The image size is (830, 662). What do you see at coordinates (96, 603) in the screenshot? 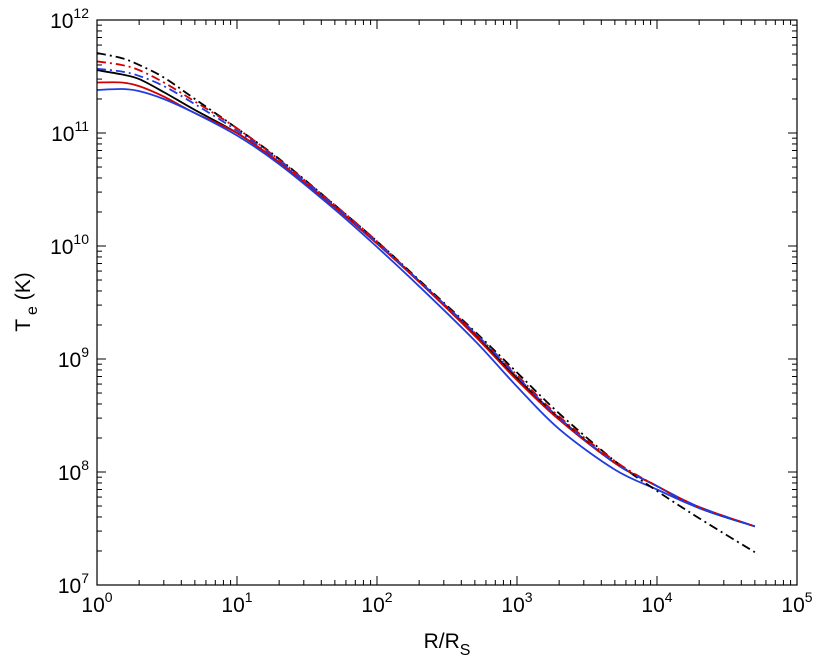
I see `x-tick-label: 10⁰` at bounding box center [96, 603].